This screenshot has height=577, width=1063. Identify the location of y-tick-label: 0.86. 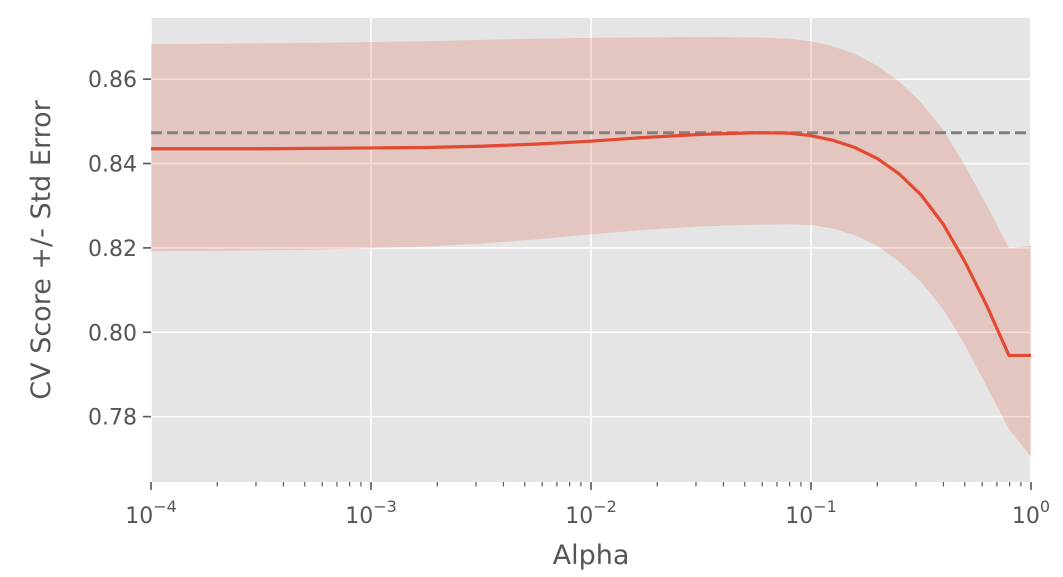
(112, 80).